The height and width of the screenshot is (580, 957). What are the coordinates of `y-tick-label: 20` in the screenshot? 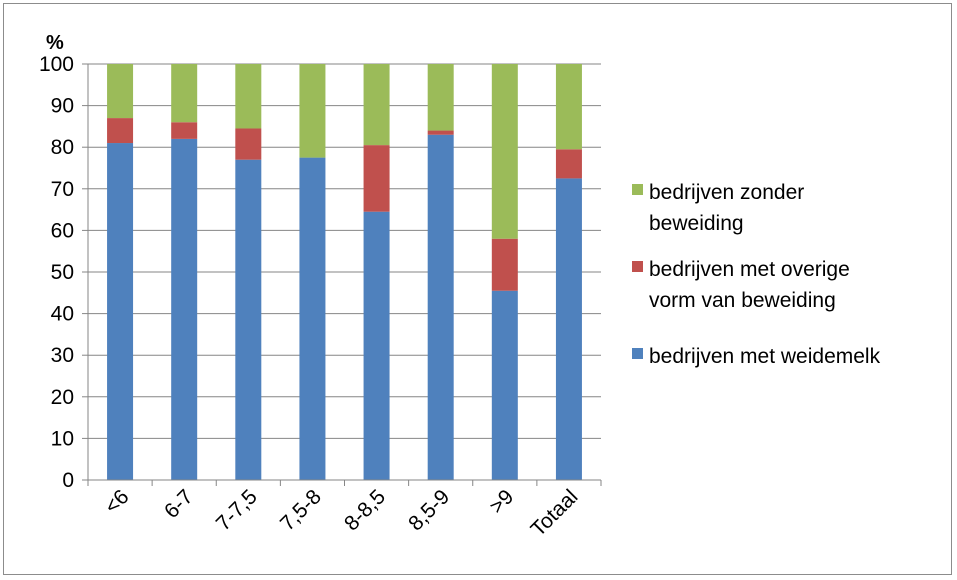 It's located at (62, 397).